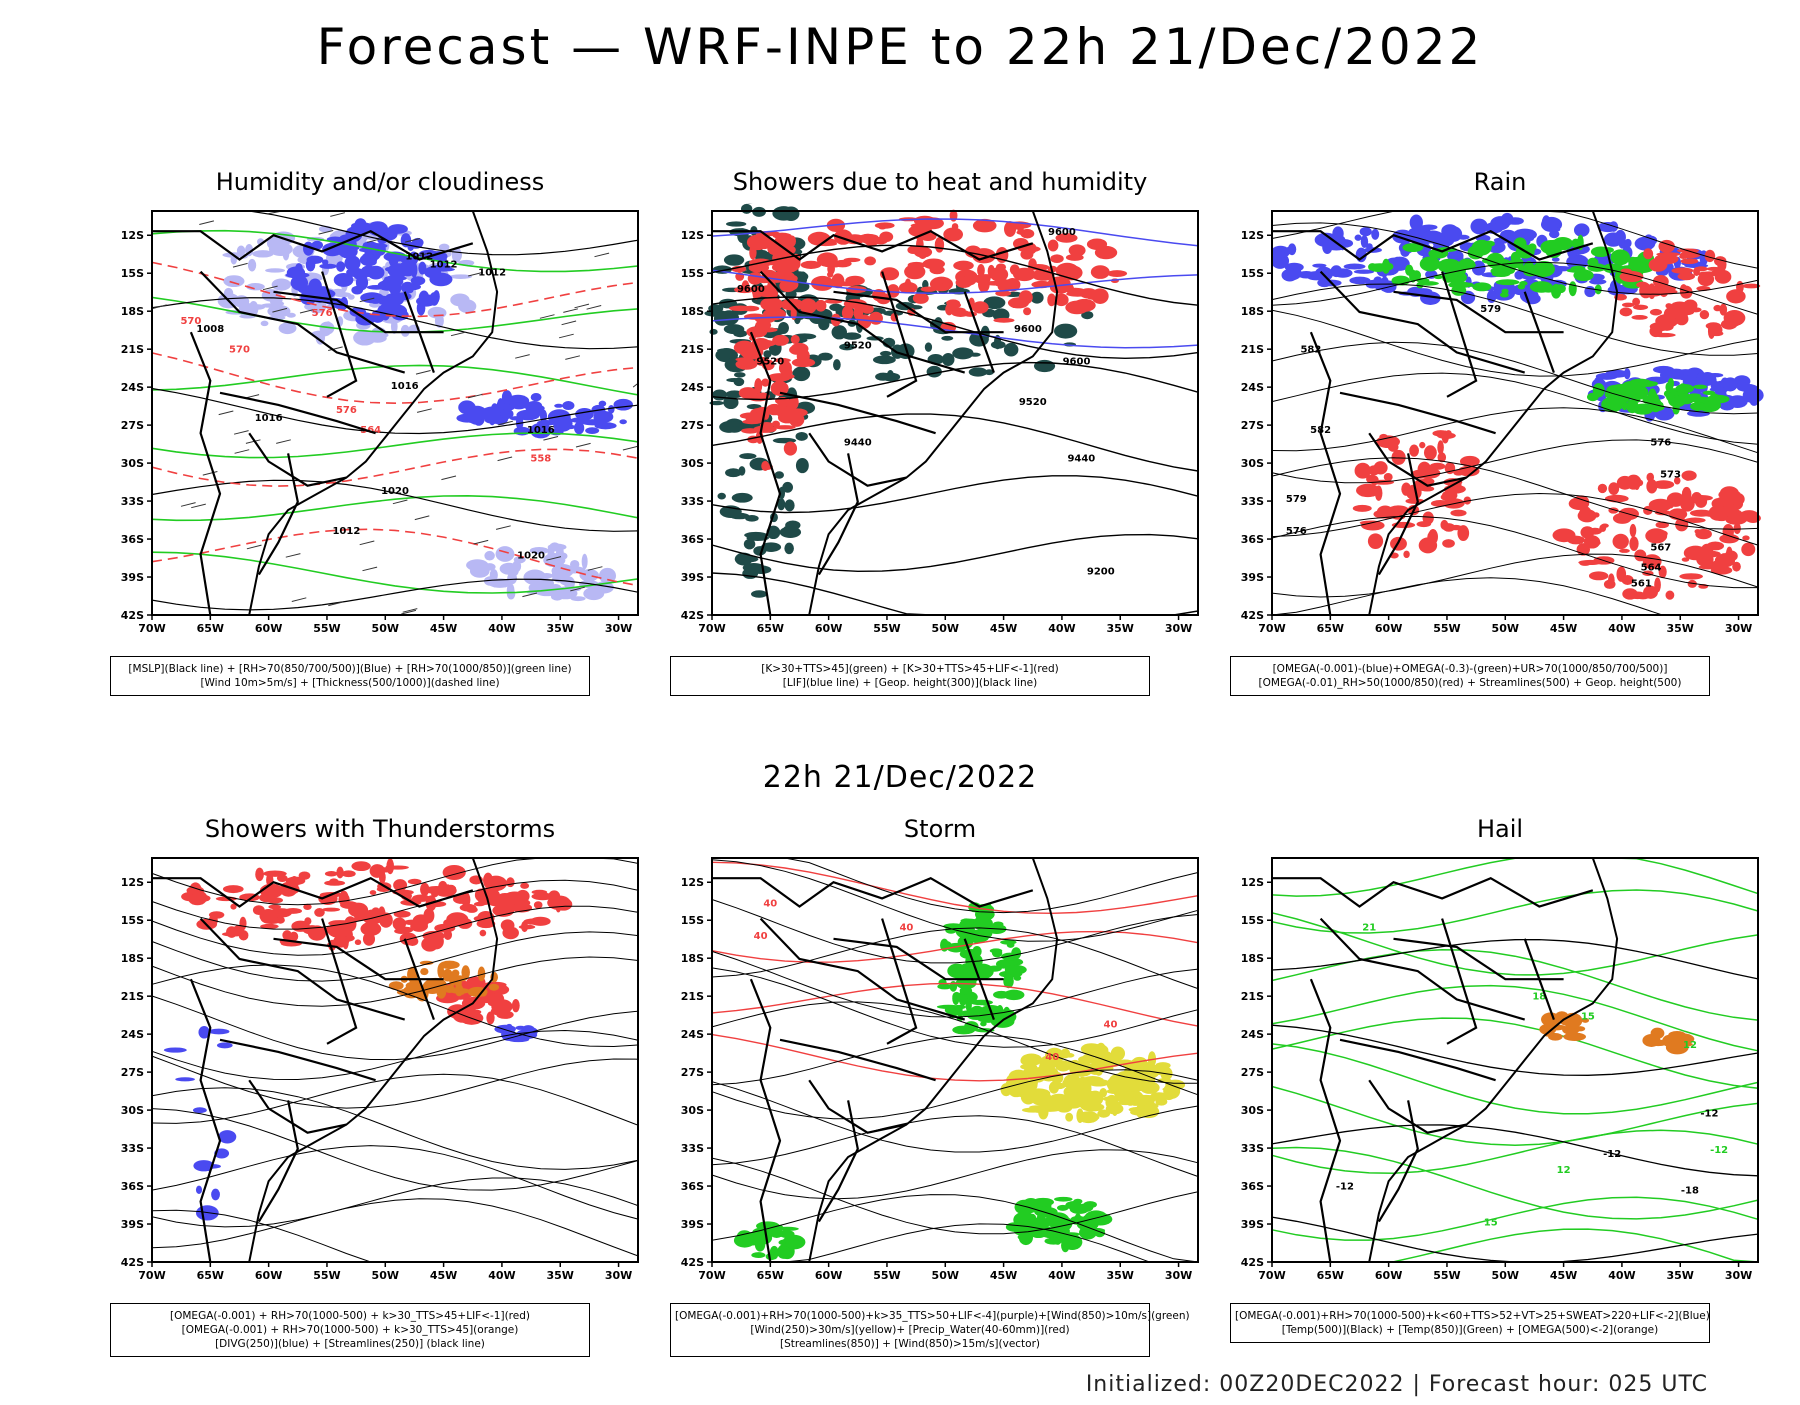 This screenshot has width=1800, height=1405. What do you see at coordinates (828, 628) in the screenshot?
I see `lon-tick-label: 60W` at bounding box center [828, 628].